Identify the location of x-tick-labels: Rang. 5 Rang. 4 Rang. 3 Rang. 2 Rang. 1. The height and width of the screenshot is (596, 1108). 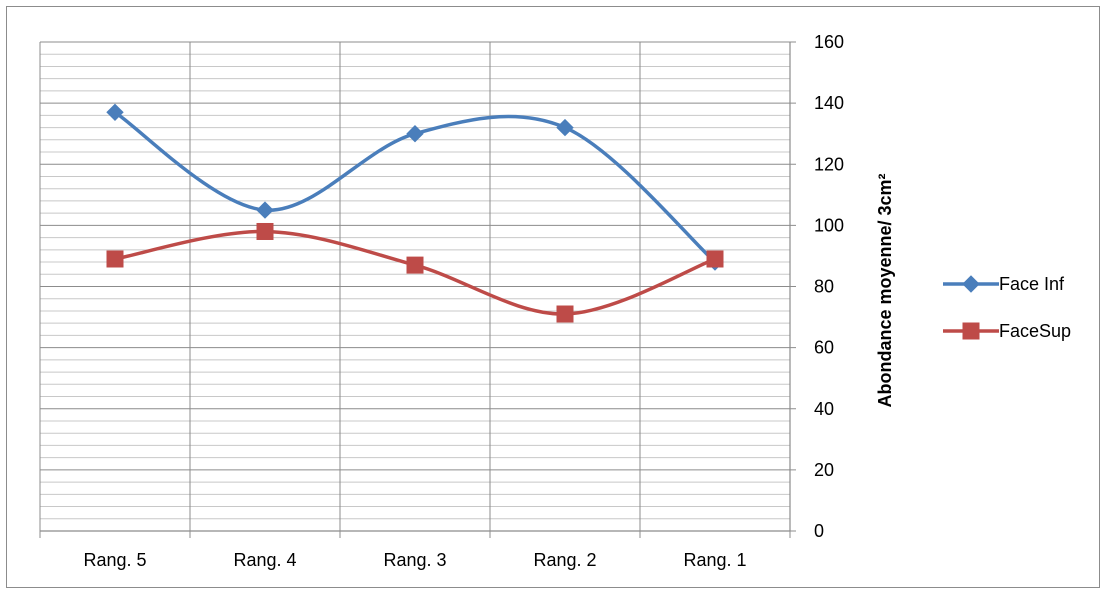
(414, 560).